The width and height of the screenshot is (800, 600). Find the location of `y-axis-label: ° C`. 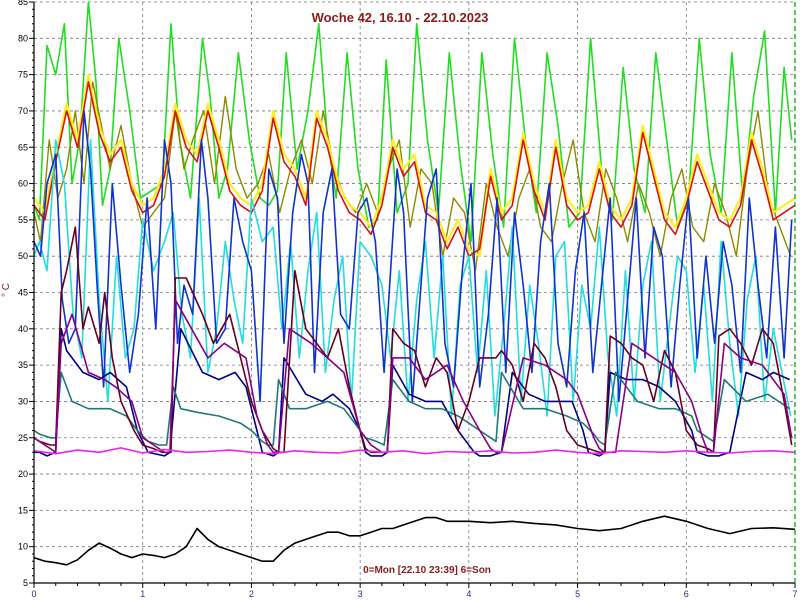

y-axis-label: ° C is located at coordinates (6, 290).